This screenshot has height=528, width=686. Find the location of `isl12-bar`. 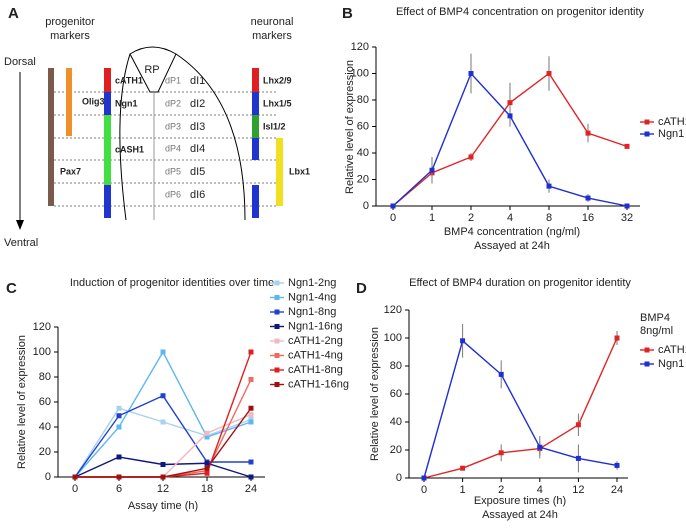

isl12-bar is located at coordinates (255, 126).